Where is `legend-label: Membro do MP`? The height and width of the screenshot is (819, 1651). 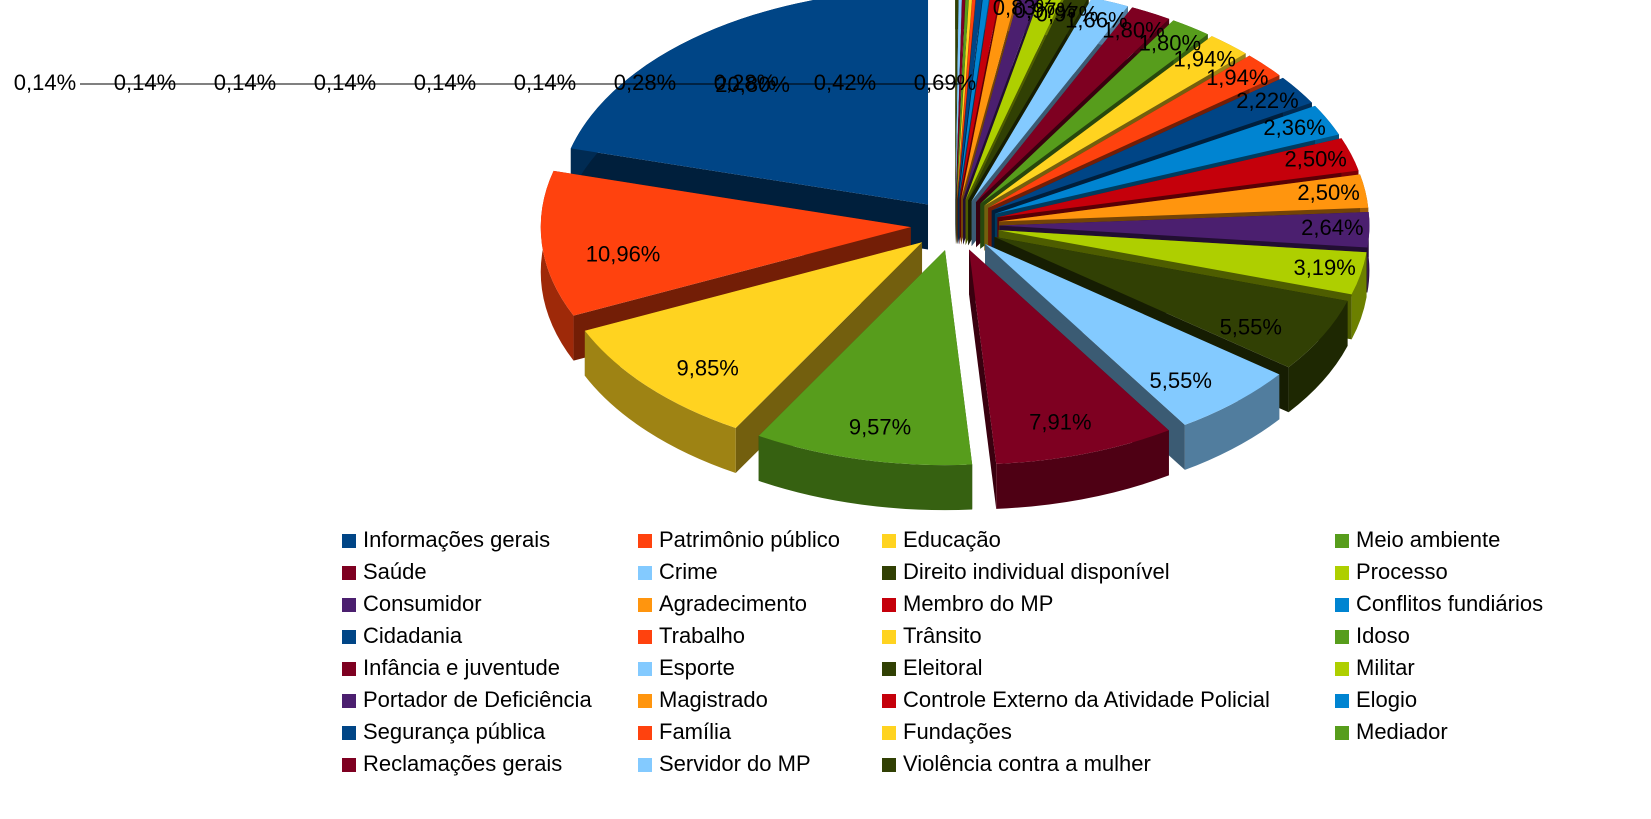 legend-label: Membro do MP is located at coordinates (978, 603).